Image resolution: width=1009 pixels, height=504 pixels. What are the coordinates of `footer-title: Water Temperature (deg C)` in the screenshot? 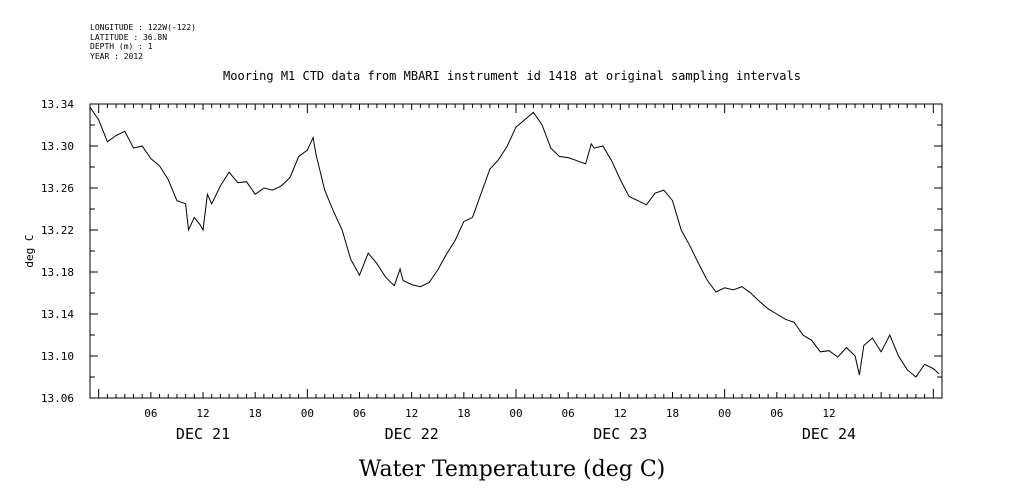 It's located at (512, 469).